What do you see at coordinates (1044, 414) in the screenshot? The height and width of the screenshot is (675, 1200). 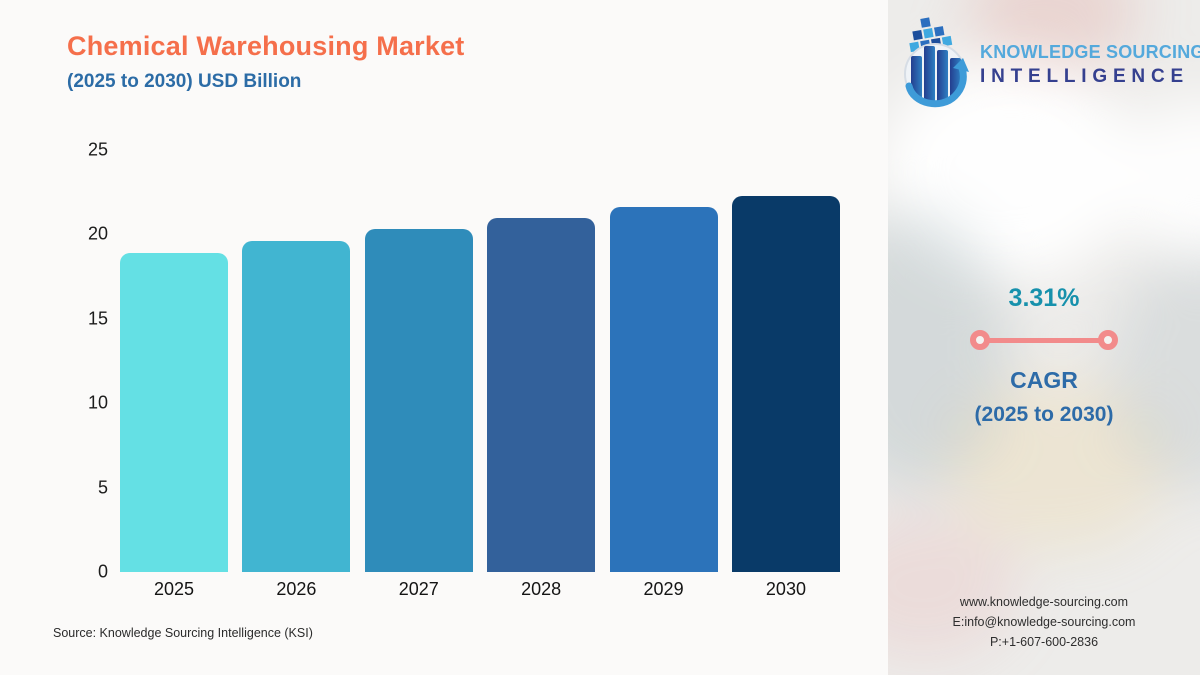 I see `cagr-range: (2025 to 2030)` at bounding box center [1044, 414].